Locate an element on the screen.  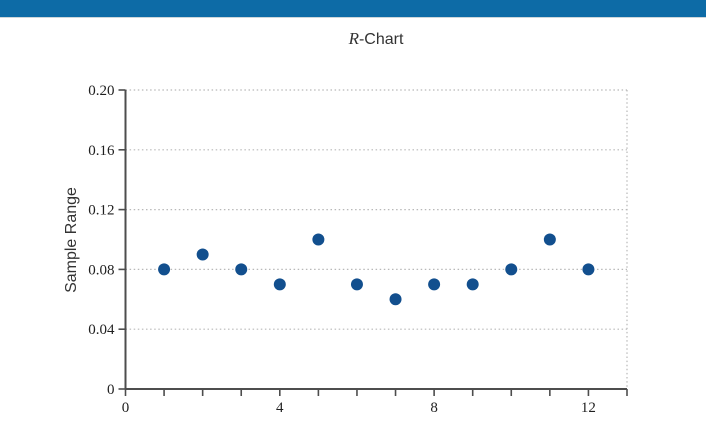
chart-title-suffix: -Chart is located at coordinates (381, 39).